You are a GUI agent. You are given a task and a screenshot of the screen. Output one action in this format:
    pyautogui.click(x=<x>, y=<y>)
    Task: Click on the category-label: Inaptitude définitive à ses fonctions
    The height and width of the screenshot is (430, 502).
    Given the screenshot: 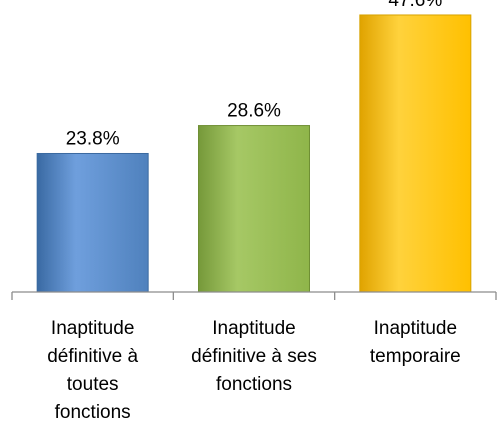 What is the action you would take?
    pyautogui.click(x=254, y=356)
    